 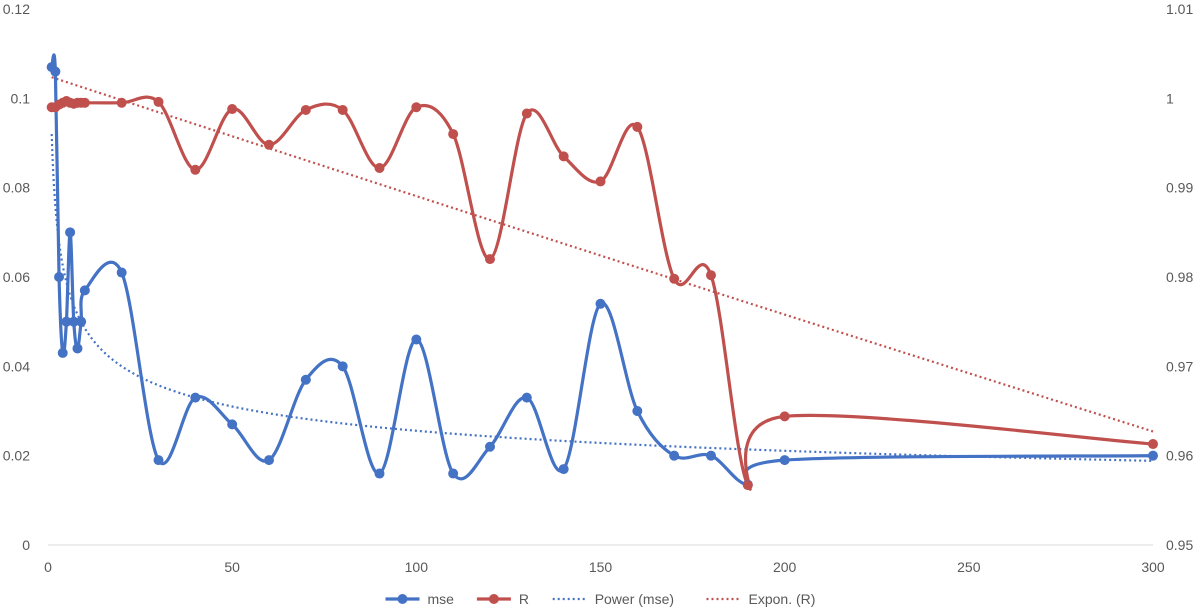 I want to click on y2-tick-label: 0.99, so click(x=1179, y=188).